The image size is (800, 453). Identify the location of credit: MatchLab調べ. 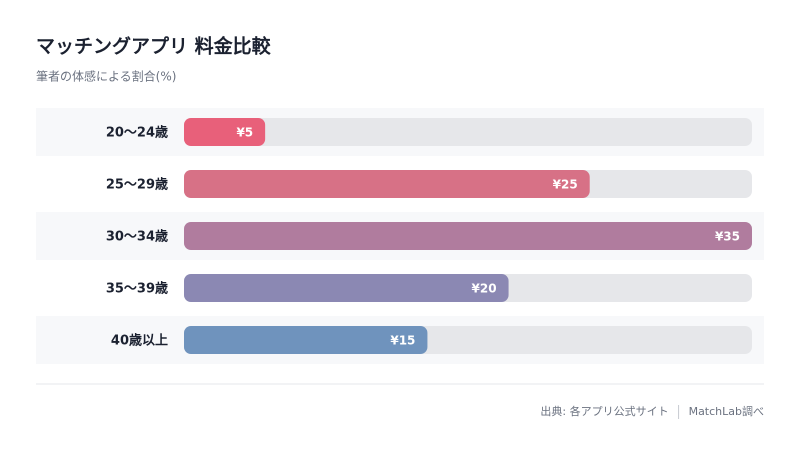
(726, 411).